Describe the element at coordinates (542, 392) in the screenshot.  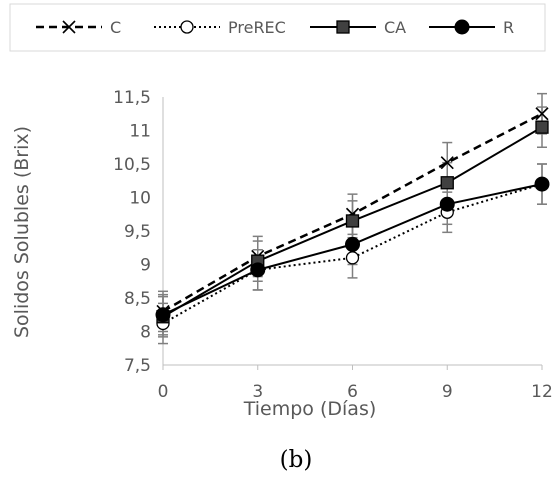
I see `x-tick-label: 12` at that location.